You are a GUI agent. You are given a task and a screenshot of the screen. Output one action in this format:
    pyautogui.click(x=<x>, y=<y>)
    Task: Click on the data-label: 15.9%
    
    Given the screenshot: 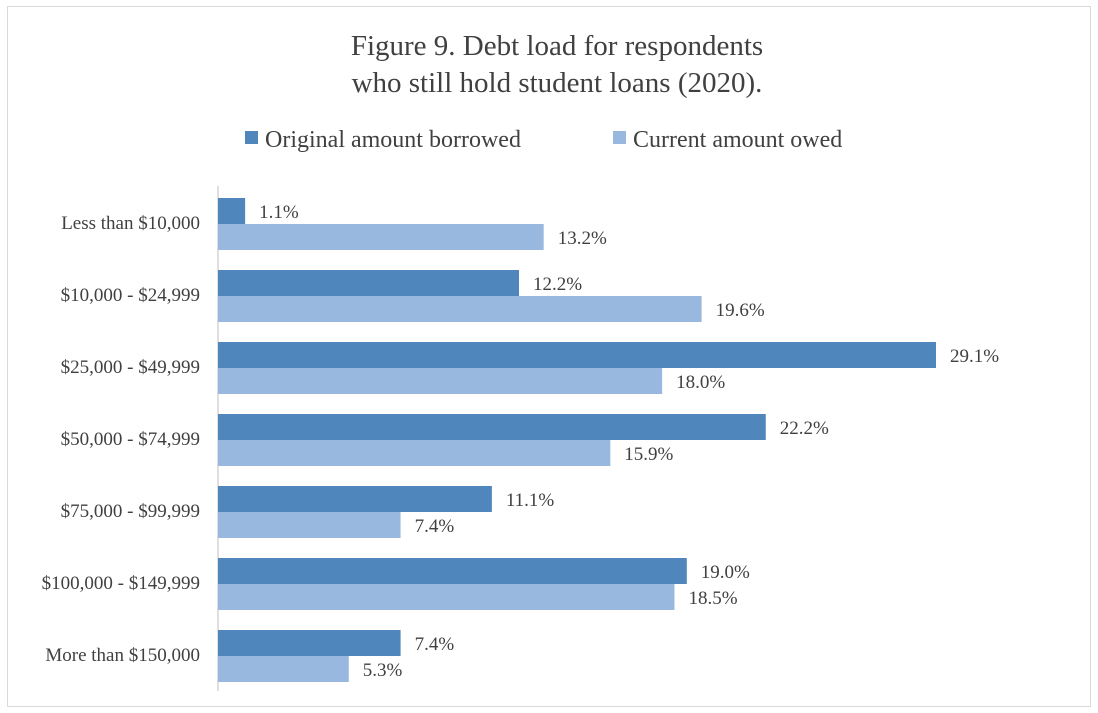 What is the action you would take?
    pyautogui.click(x=648, y=454)
    